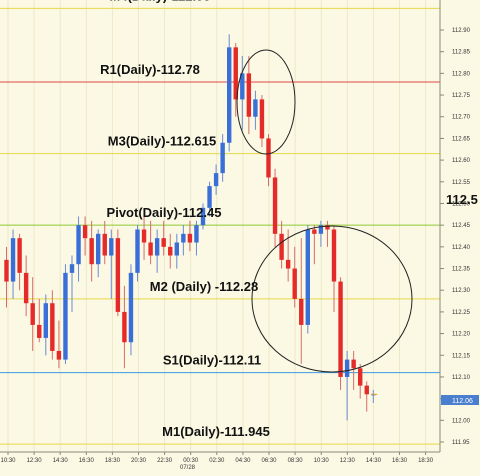 The width and height of the screenshot is (480, 476). I want to click on x-tick-label: 22:30, so click(165, 461).